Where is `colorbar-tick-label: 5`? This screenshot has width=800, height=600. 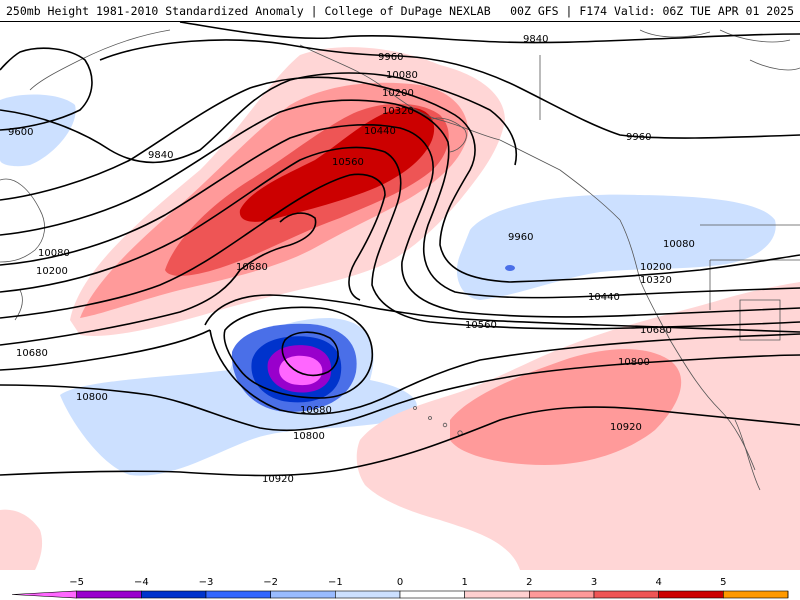
colorbar-tick-label: 5 is located at coordinates (723, 582).